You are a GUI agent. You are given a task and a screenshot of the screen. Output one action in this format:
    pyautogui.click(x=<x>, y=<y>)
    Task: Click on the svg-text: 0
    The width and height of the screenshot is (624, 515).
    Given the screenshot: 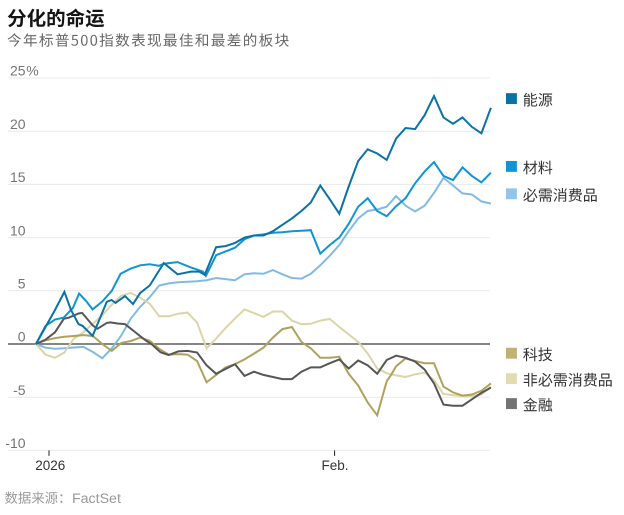 What is the action you would take?
    pyautogui.click(x=22, y=337)
    